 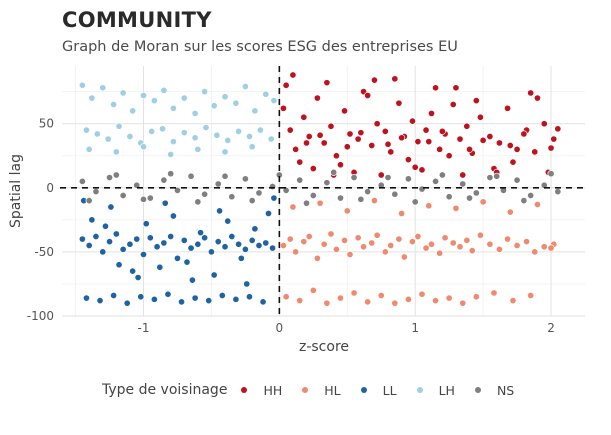 What do you see at coordinates (144, 328) in the screenshot?
I see `x-tick-label: -1` at bounding box center [144, 328].